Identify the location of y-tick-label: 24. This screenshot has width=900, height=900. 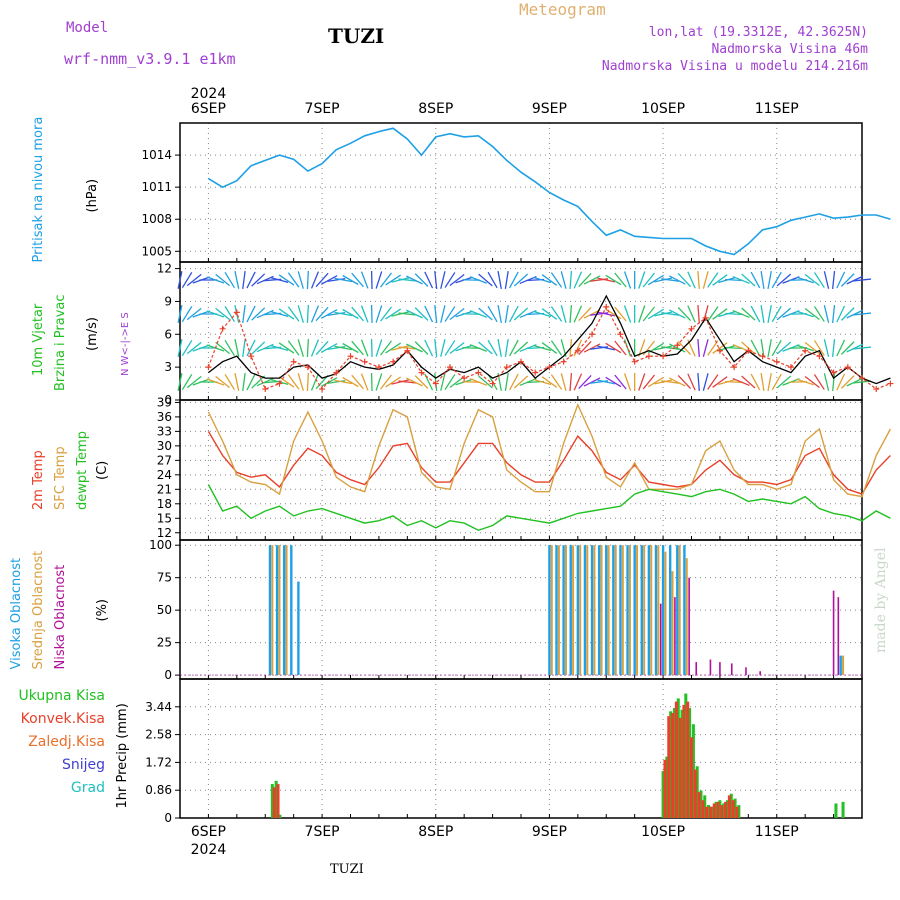
(164, 475).